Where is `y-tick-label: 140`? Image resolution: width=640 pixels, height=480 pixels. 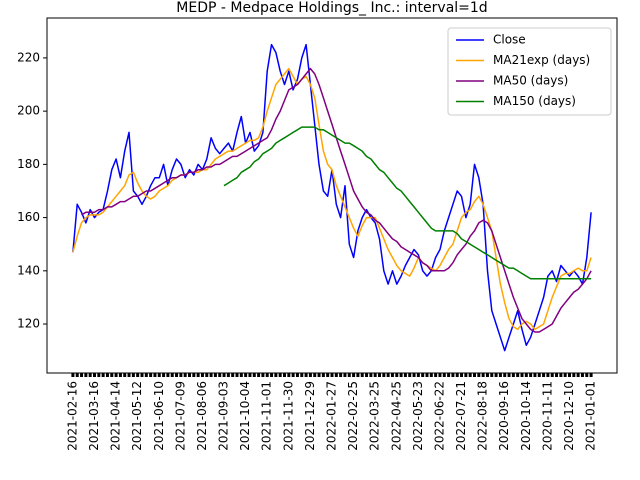 y-tick-label: 140 is located at coordinates (28, 270).